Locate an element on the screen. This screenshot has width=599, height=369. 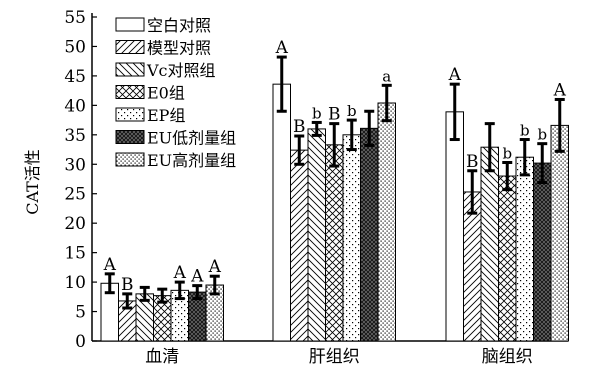
y-tick-label: 45 is located at coordinates (75, 77).